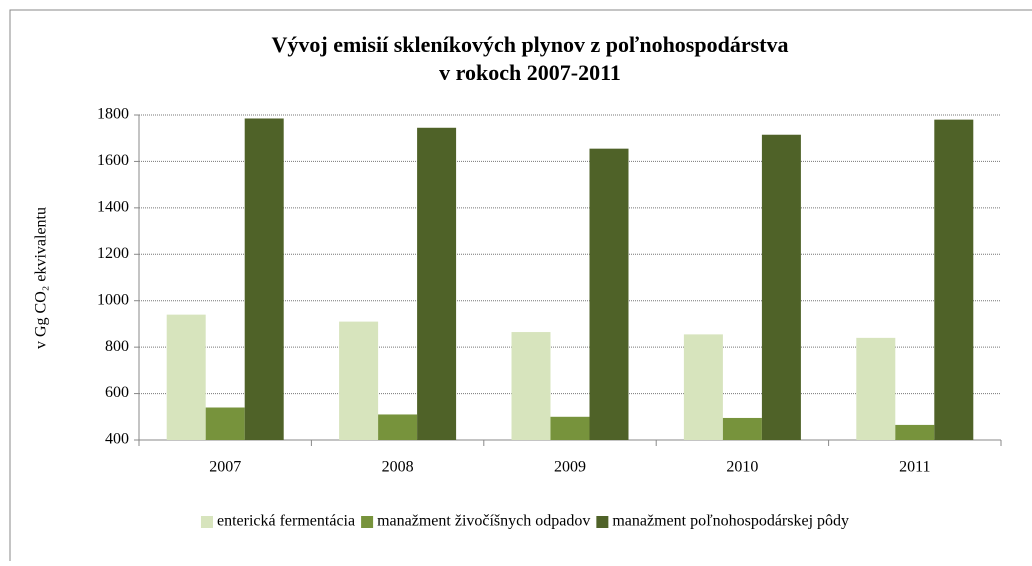 The height and width of the screenshot is (566, 1032). Describe the element at coordinates (117, 346) in the screenshot. I see `y-tick-label: 800` at that location.